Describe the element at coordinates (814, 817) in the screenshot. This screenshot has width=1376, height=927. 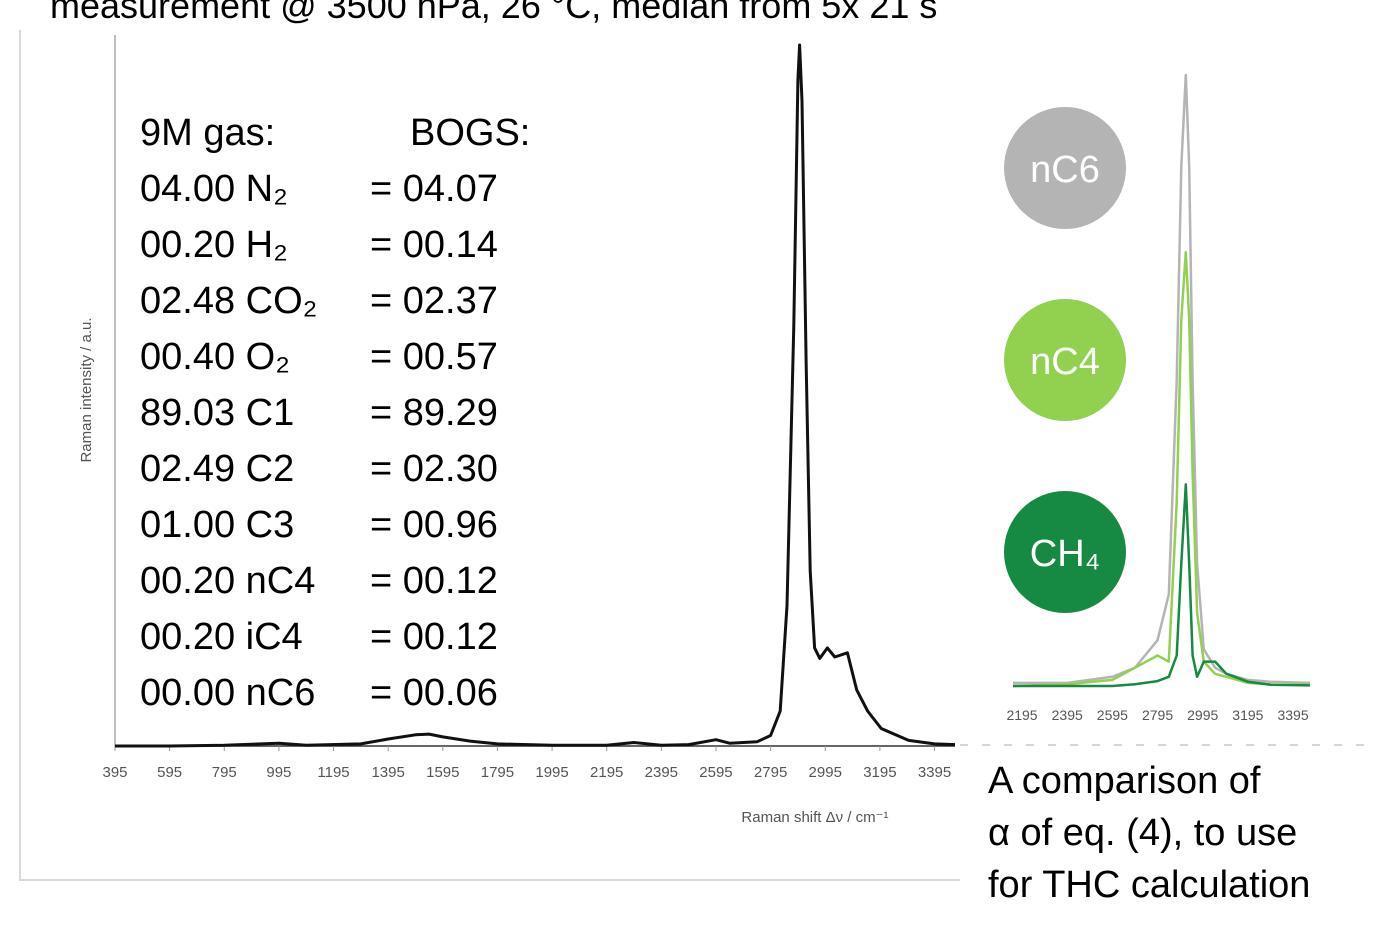
I see `x-axis-title: Raman shift Δν / cm⁻¹` at that location.